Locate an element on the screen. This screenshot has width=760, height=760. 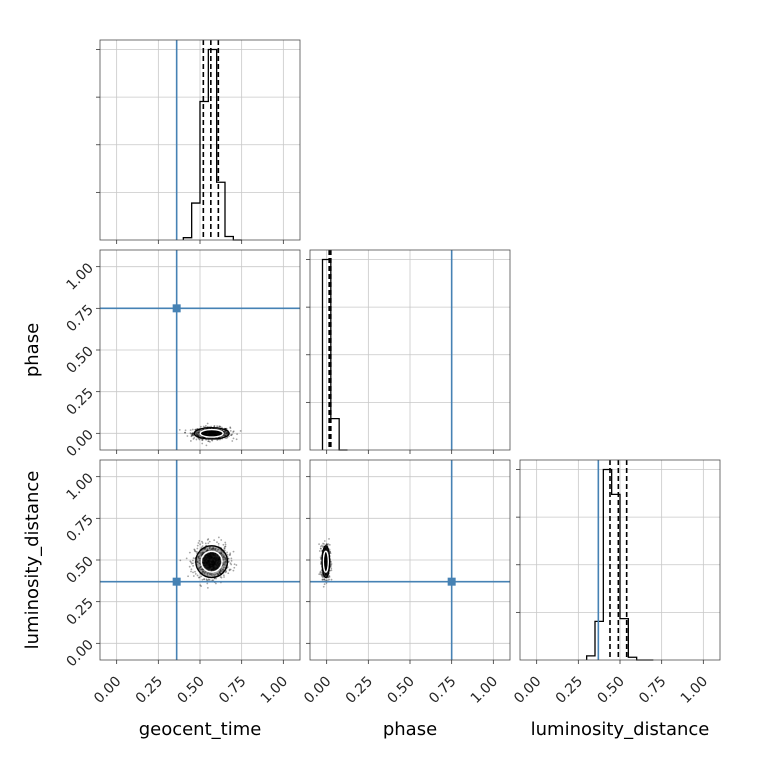
contour-outer is located at coordinates (211, 433).